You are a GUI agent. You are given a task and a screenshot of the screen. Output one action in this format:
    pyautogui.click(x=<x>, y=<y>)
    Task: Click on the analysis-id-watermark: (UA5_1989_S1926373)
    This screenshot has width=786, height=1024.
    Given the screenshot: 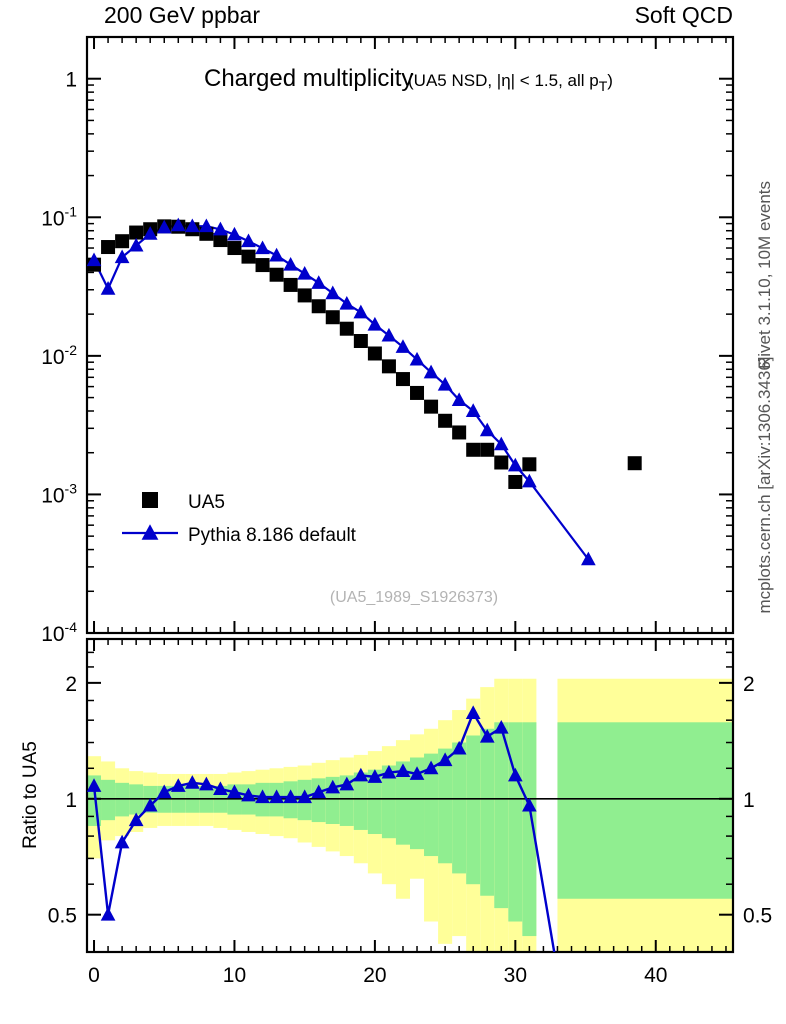 What is the action you would take?
    pyautogui.click(x=414, y=597)
    